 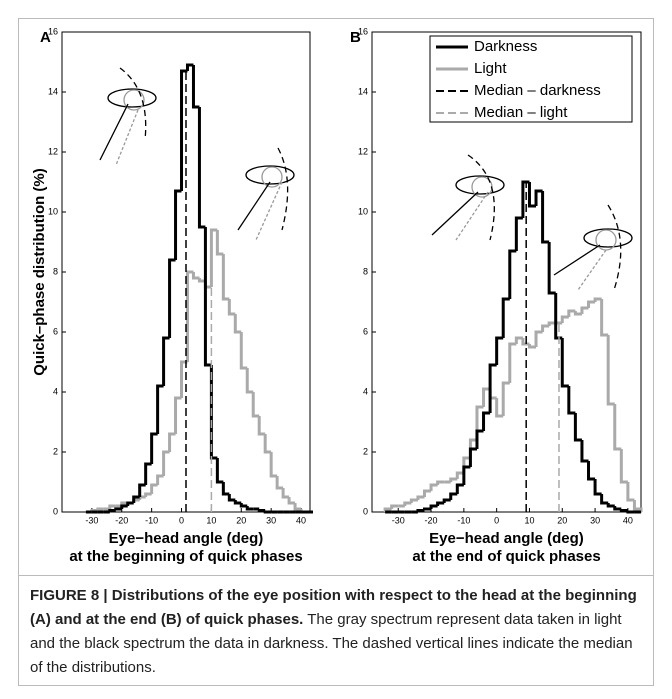 I want to click on legend-label: Median – light, so click(x=521, y=112).